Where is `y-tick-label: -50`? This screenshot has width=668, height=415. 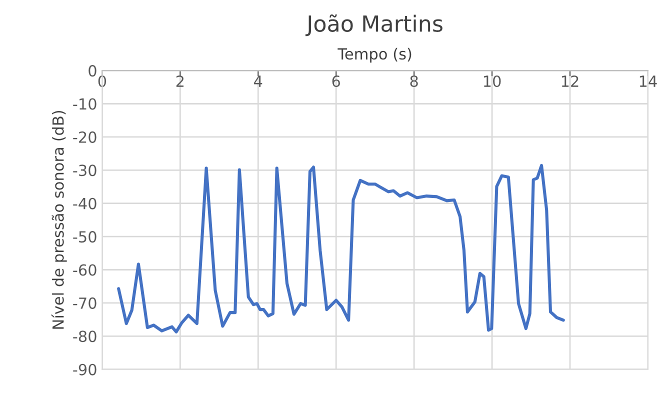 y-tick-label: -50 is located at coordinates (84, 237).